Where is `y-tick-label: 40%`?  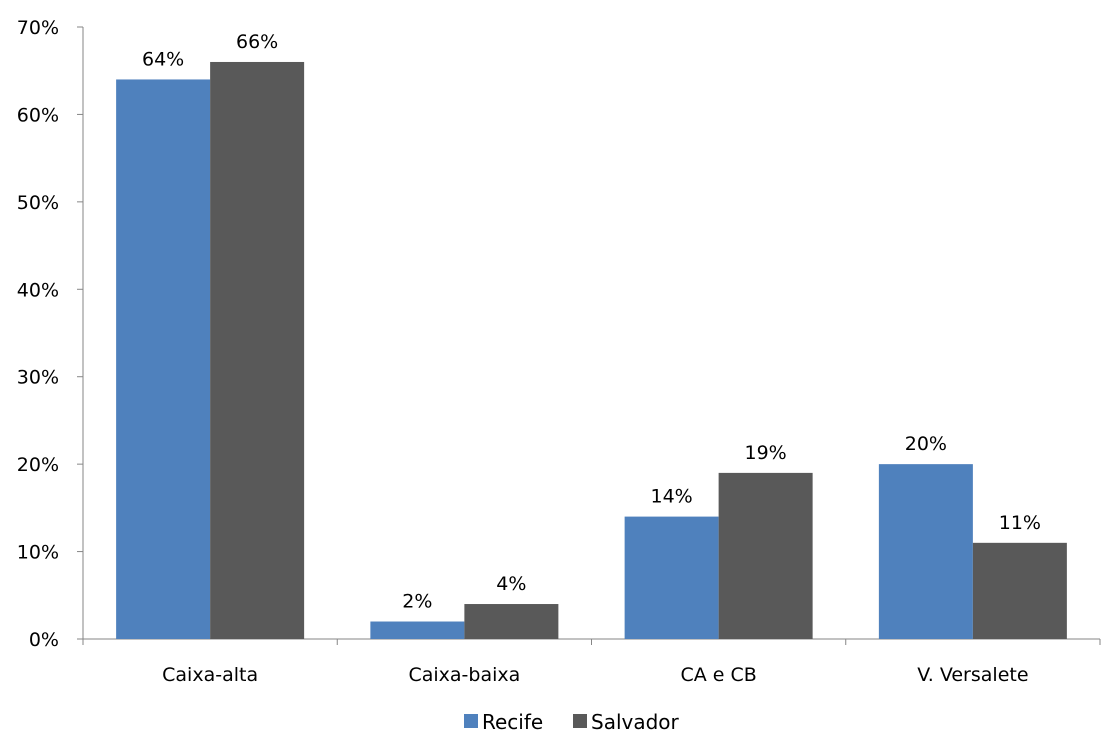 y-tick-label: 40% is located at coordinates (38, 290).